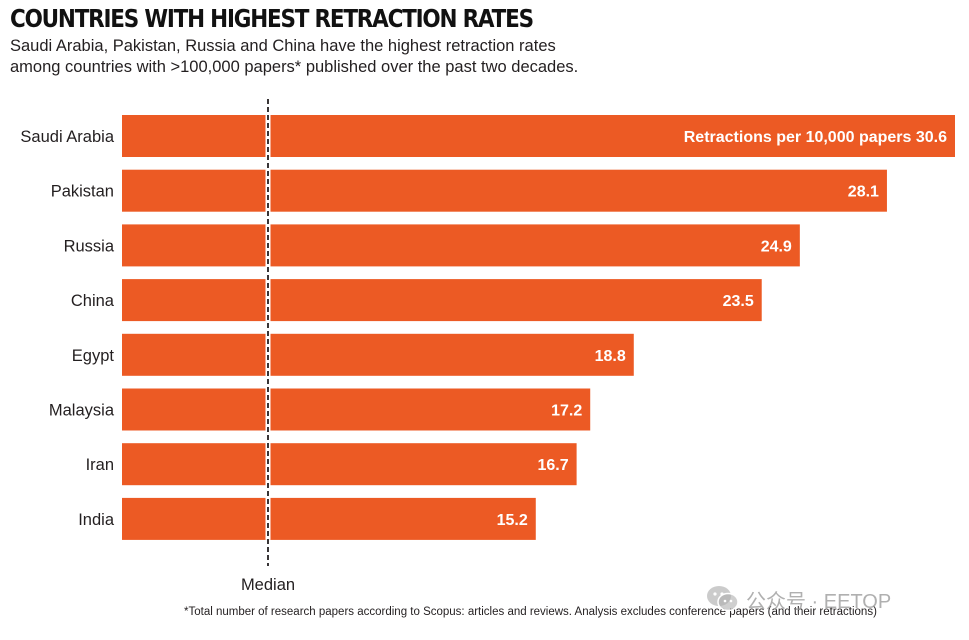 The width and height of the screenshot is (969, 640). Describe the element at coordinates (819, 601) in the screenshot. I see `watermark-text: 公众号 · EETOP` at that location.